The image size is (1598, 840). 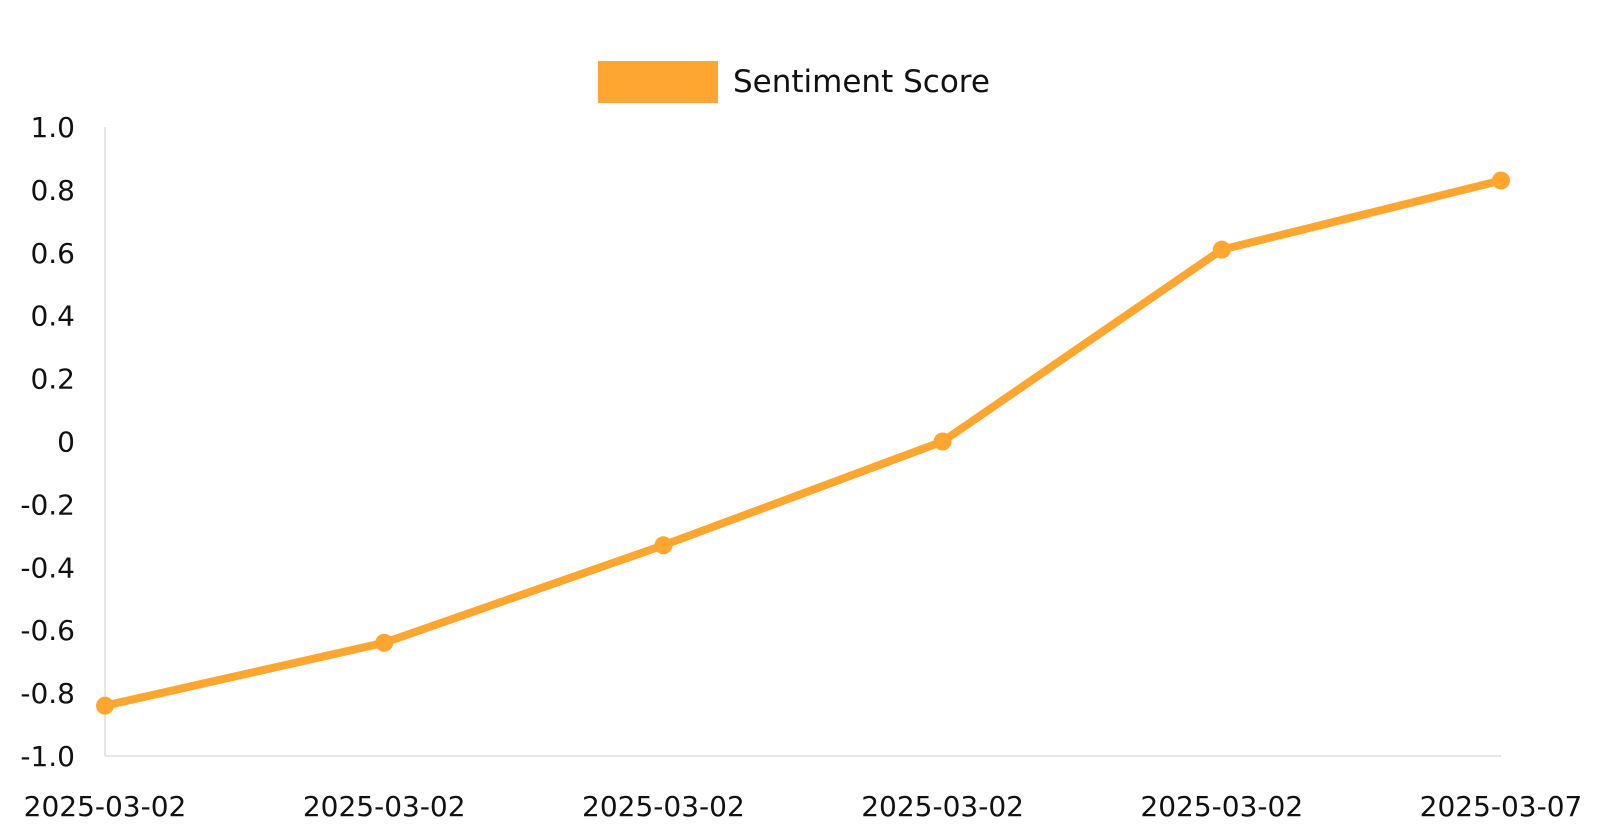 What do you see at coordinates (658, 82) in the screenshot?
I see `legend-swatch` at bounding box center [658, 82].